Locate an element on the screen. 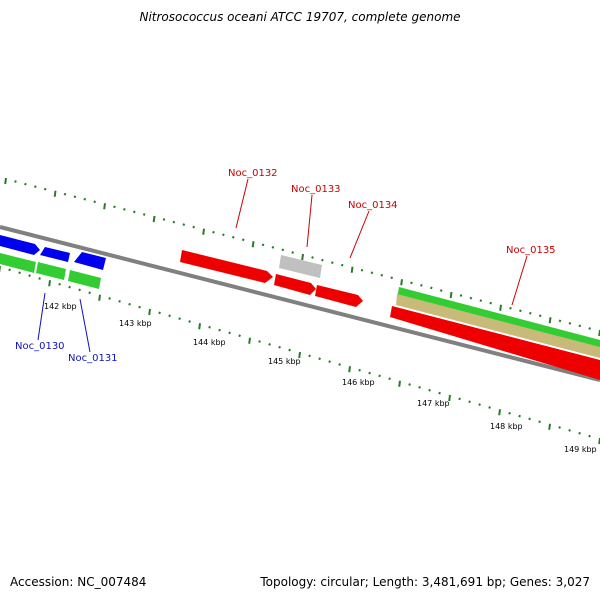  green-cds-group-left is located at coordinates (50, 271).